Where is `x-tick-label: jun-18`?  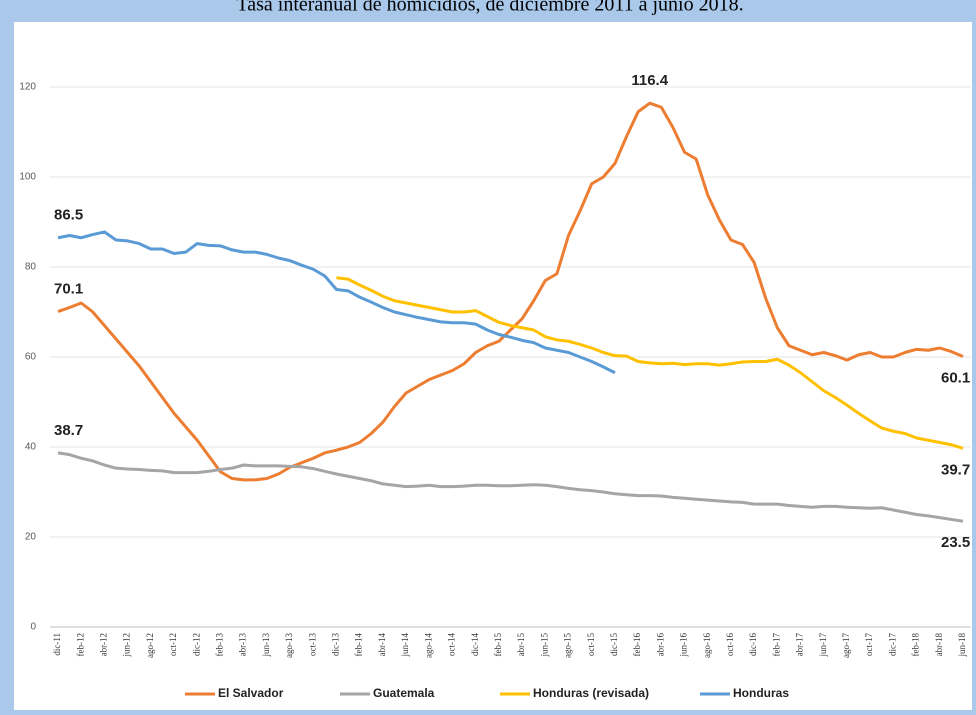 x-tick-label: jun-18 is located at coordinates (962, 645).